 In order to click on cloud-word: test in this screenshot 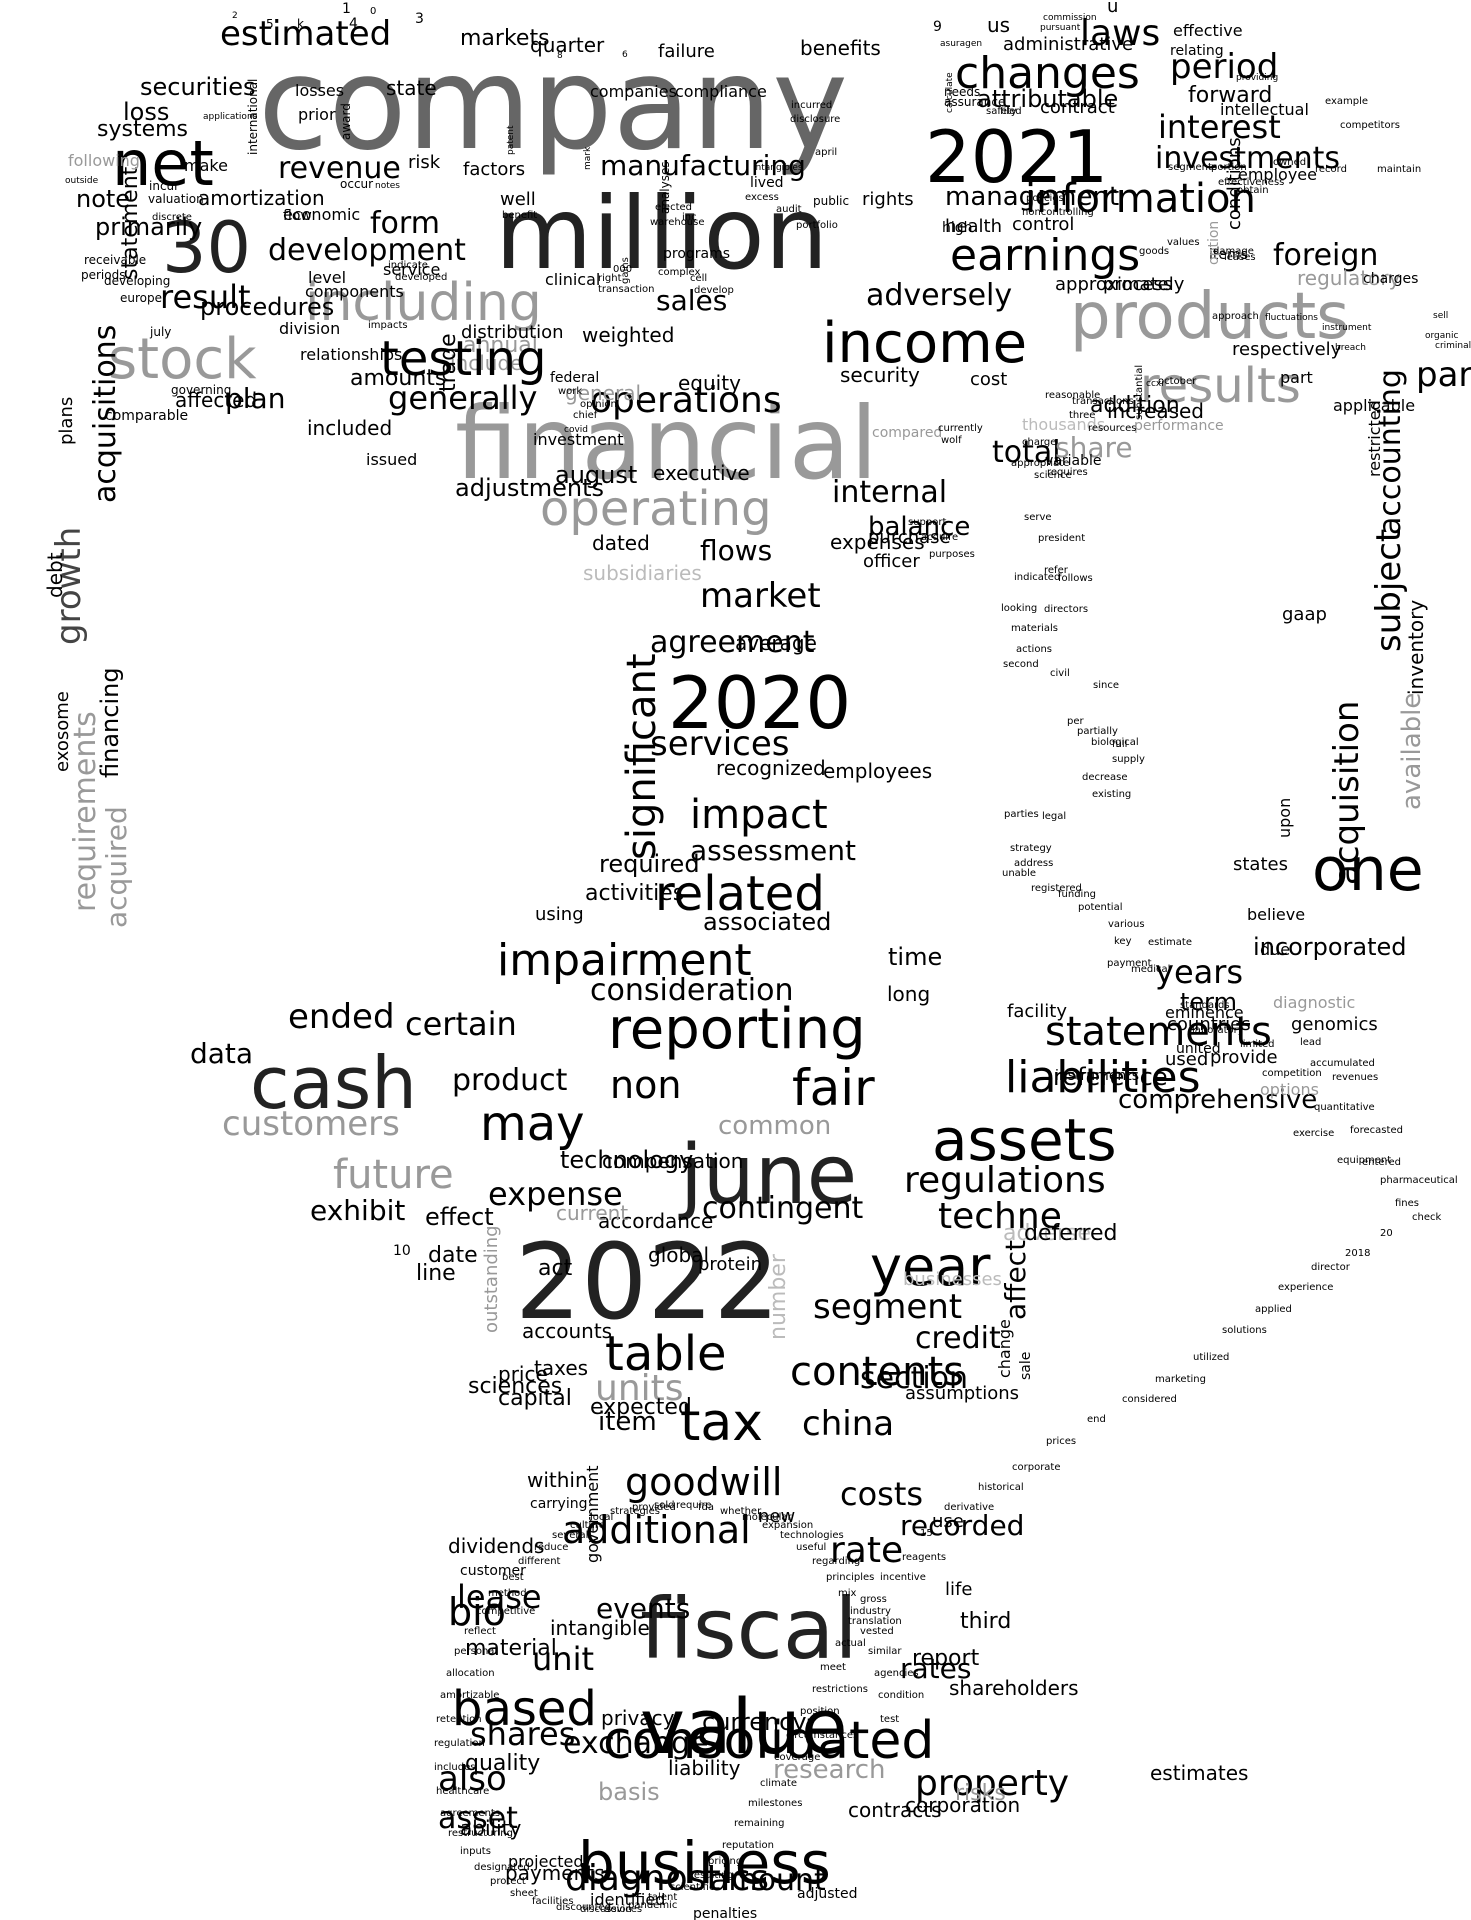, I will do `click(889, 1719)`.